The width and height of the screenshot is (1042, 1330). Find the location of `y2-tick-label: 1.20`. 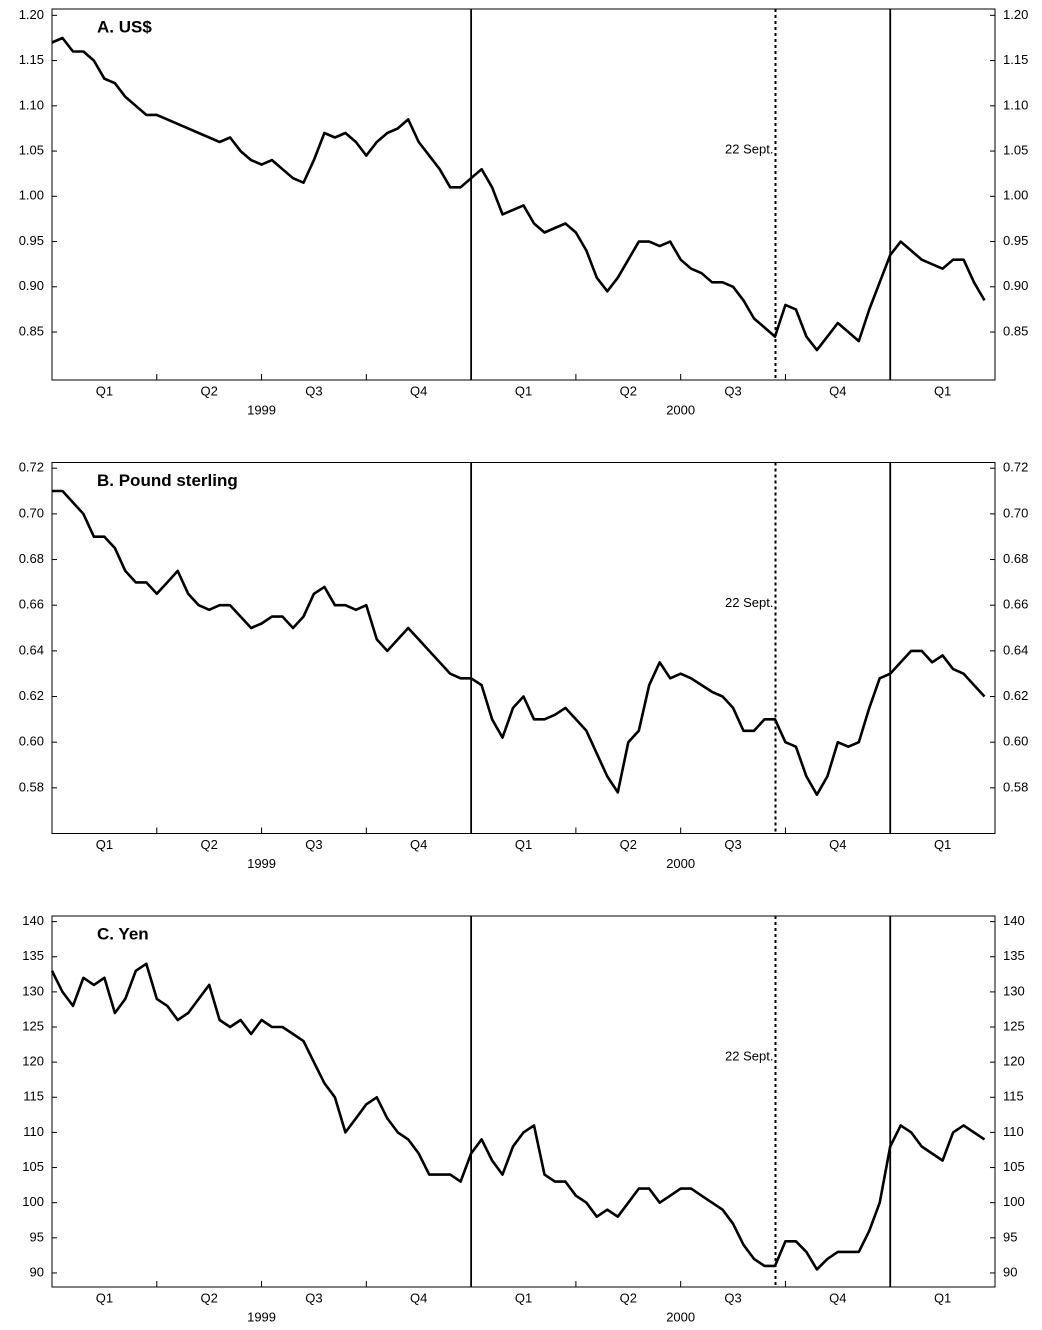

y2-tick-label: 1.20 is located at coordinates (1015, 14).